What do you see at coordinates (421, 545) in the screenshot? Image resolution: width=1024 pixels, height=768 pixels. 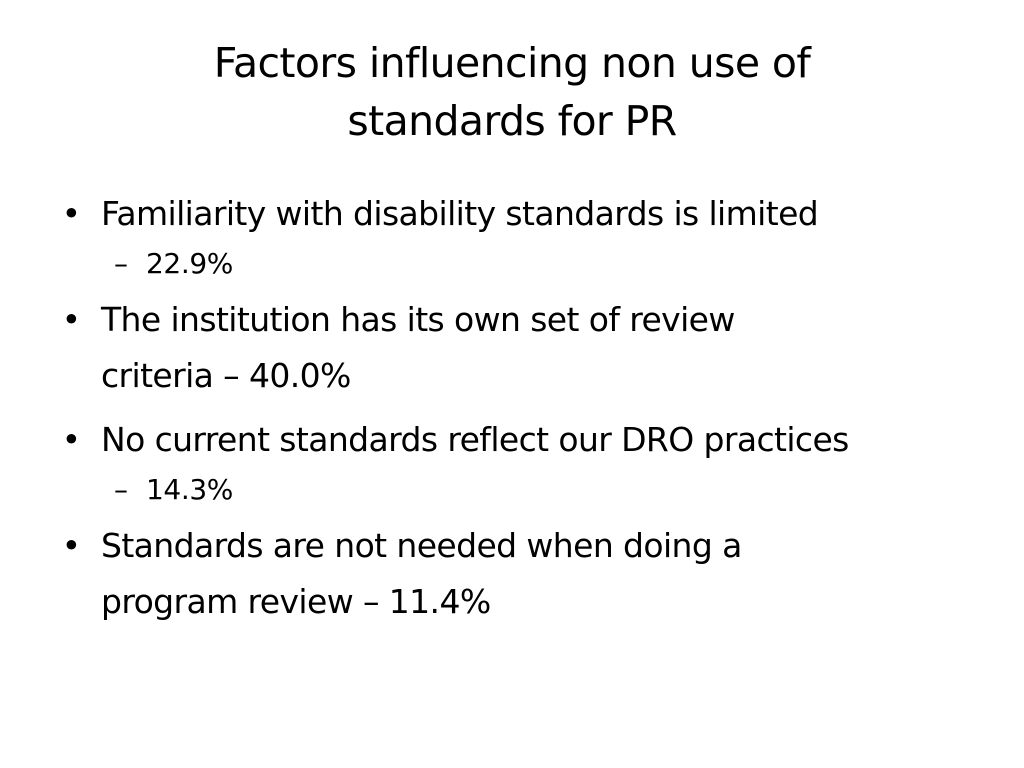 I see `bullet-text-line-1: Standards are not needed when doing a` at bounding box center [421, 545].